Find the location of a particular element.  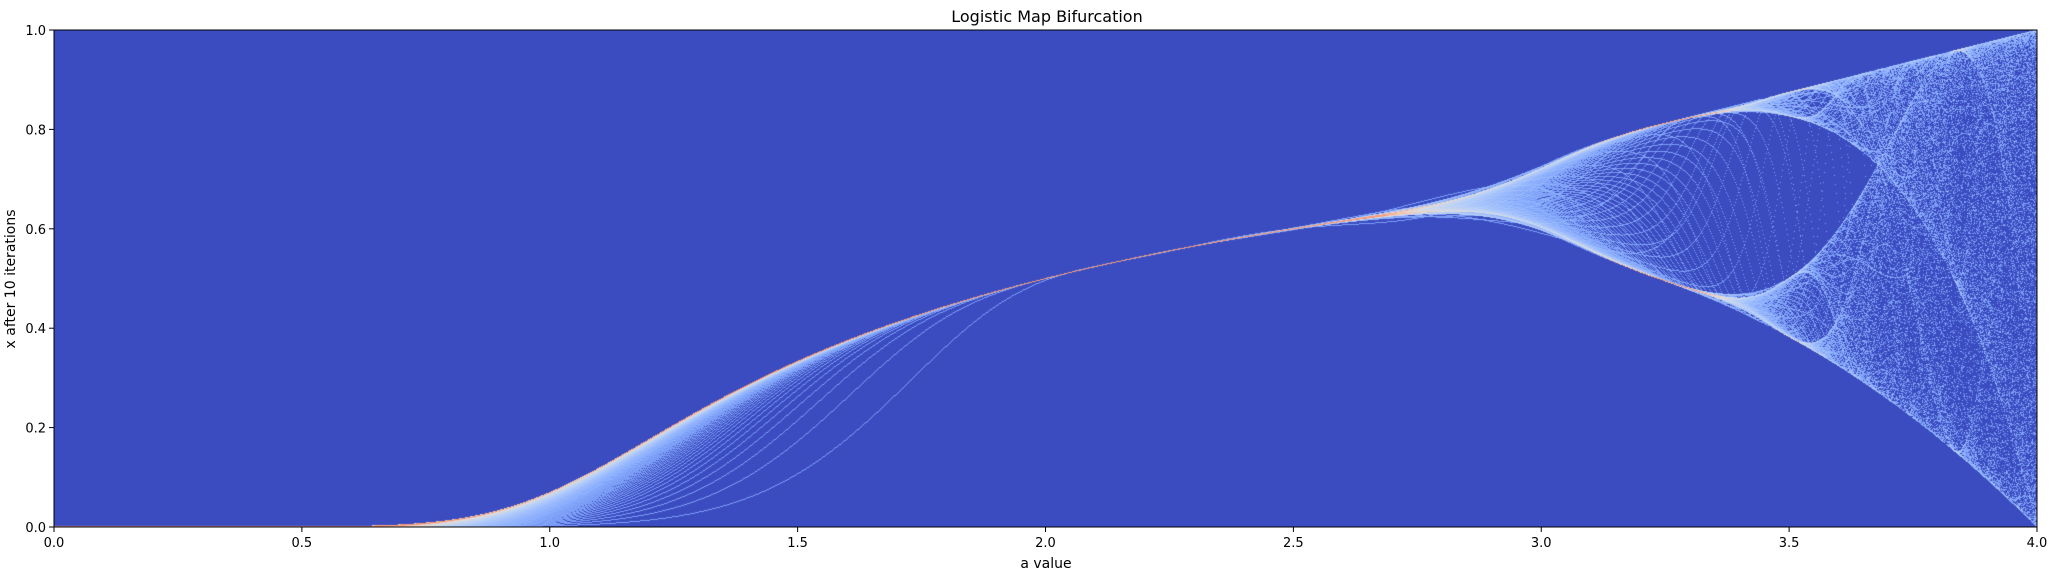

chart-title: Logistic Map Bifurcation is located at coordinates (1046, 16).